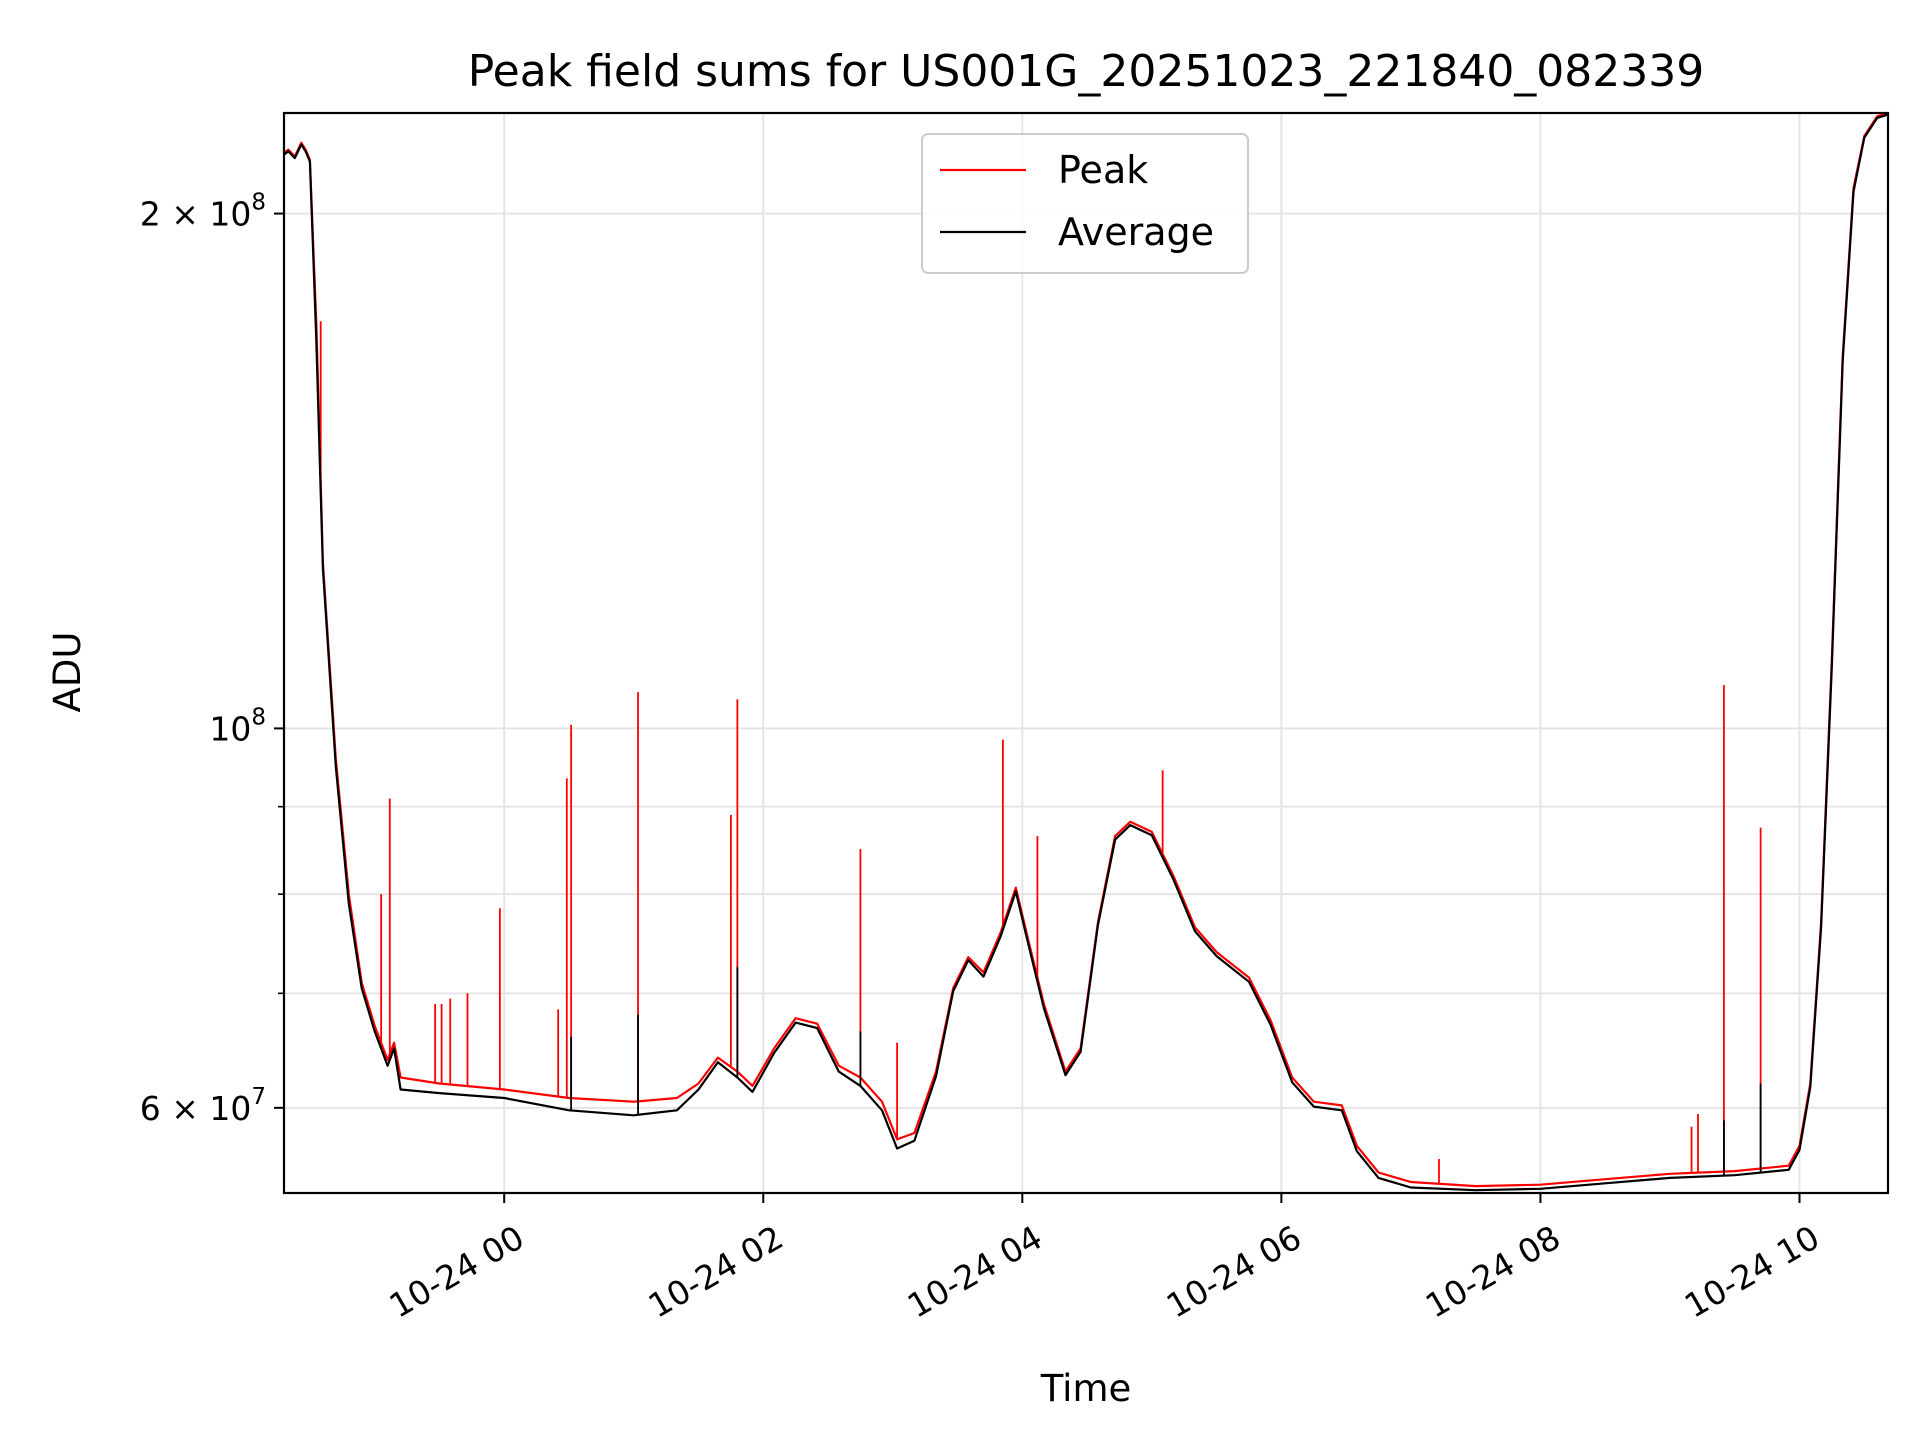 The image size is (1920, 1445). Describe the element at coordinates (258, 1097) in the screenshot. I see `y-tick-exponent: 7` at that location.